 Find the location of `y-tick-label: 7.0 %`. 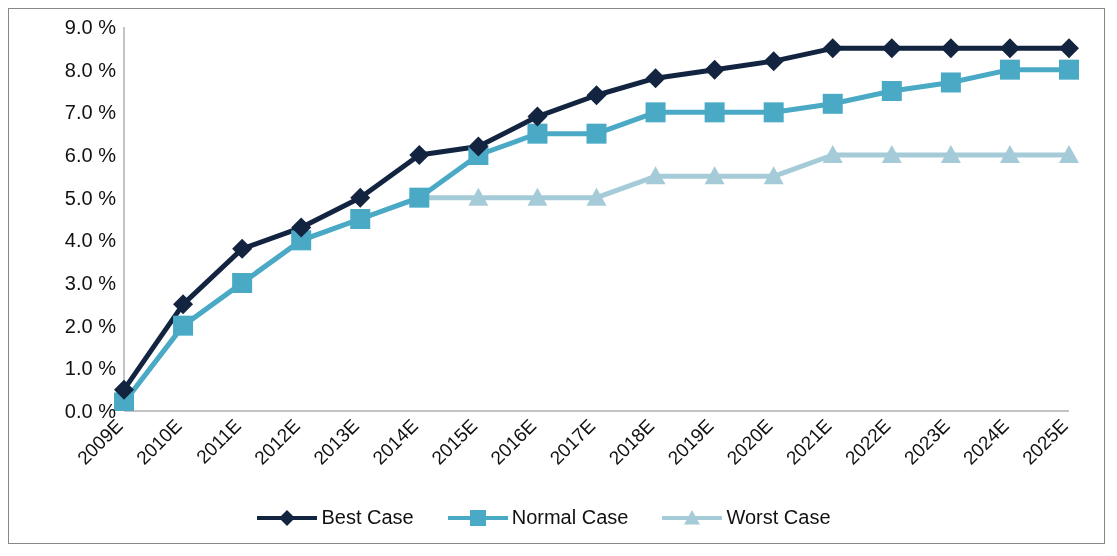

y-tick-label: 7.0 % is located at coordinates (90, 112).